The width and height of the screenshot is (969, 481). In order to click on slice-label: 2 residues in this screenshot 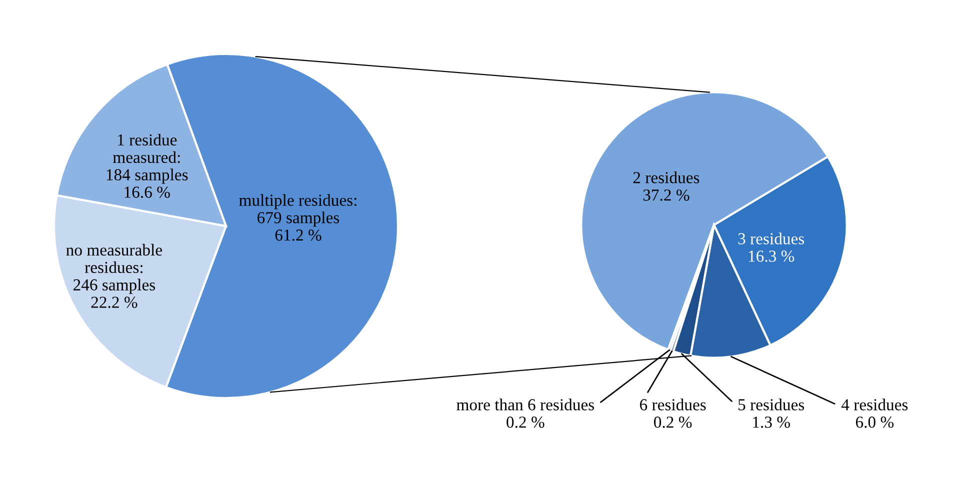, I will do `click(666, 178)`.